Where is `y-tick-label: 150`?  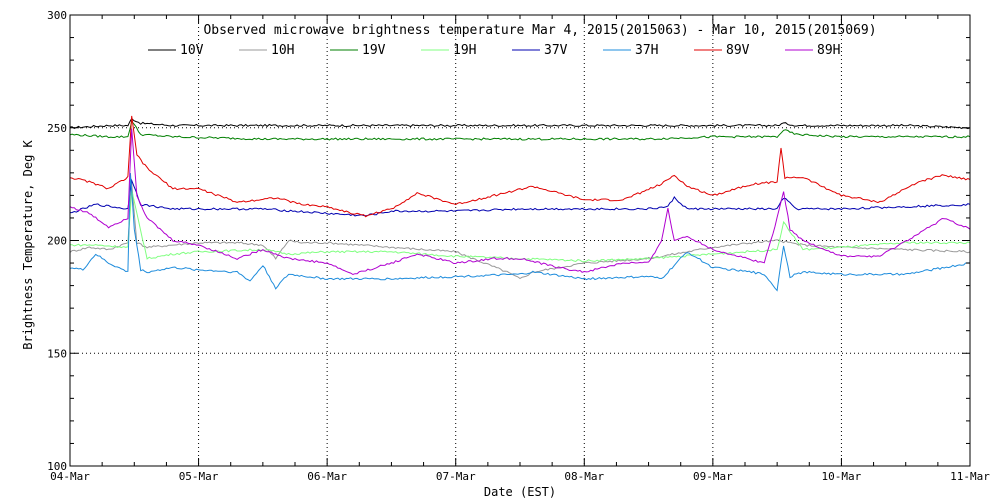
y-tick-label: 150 is located at coordinates (57, 353).